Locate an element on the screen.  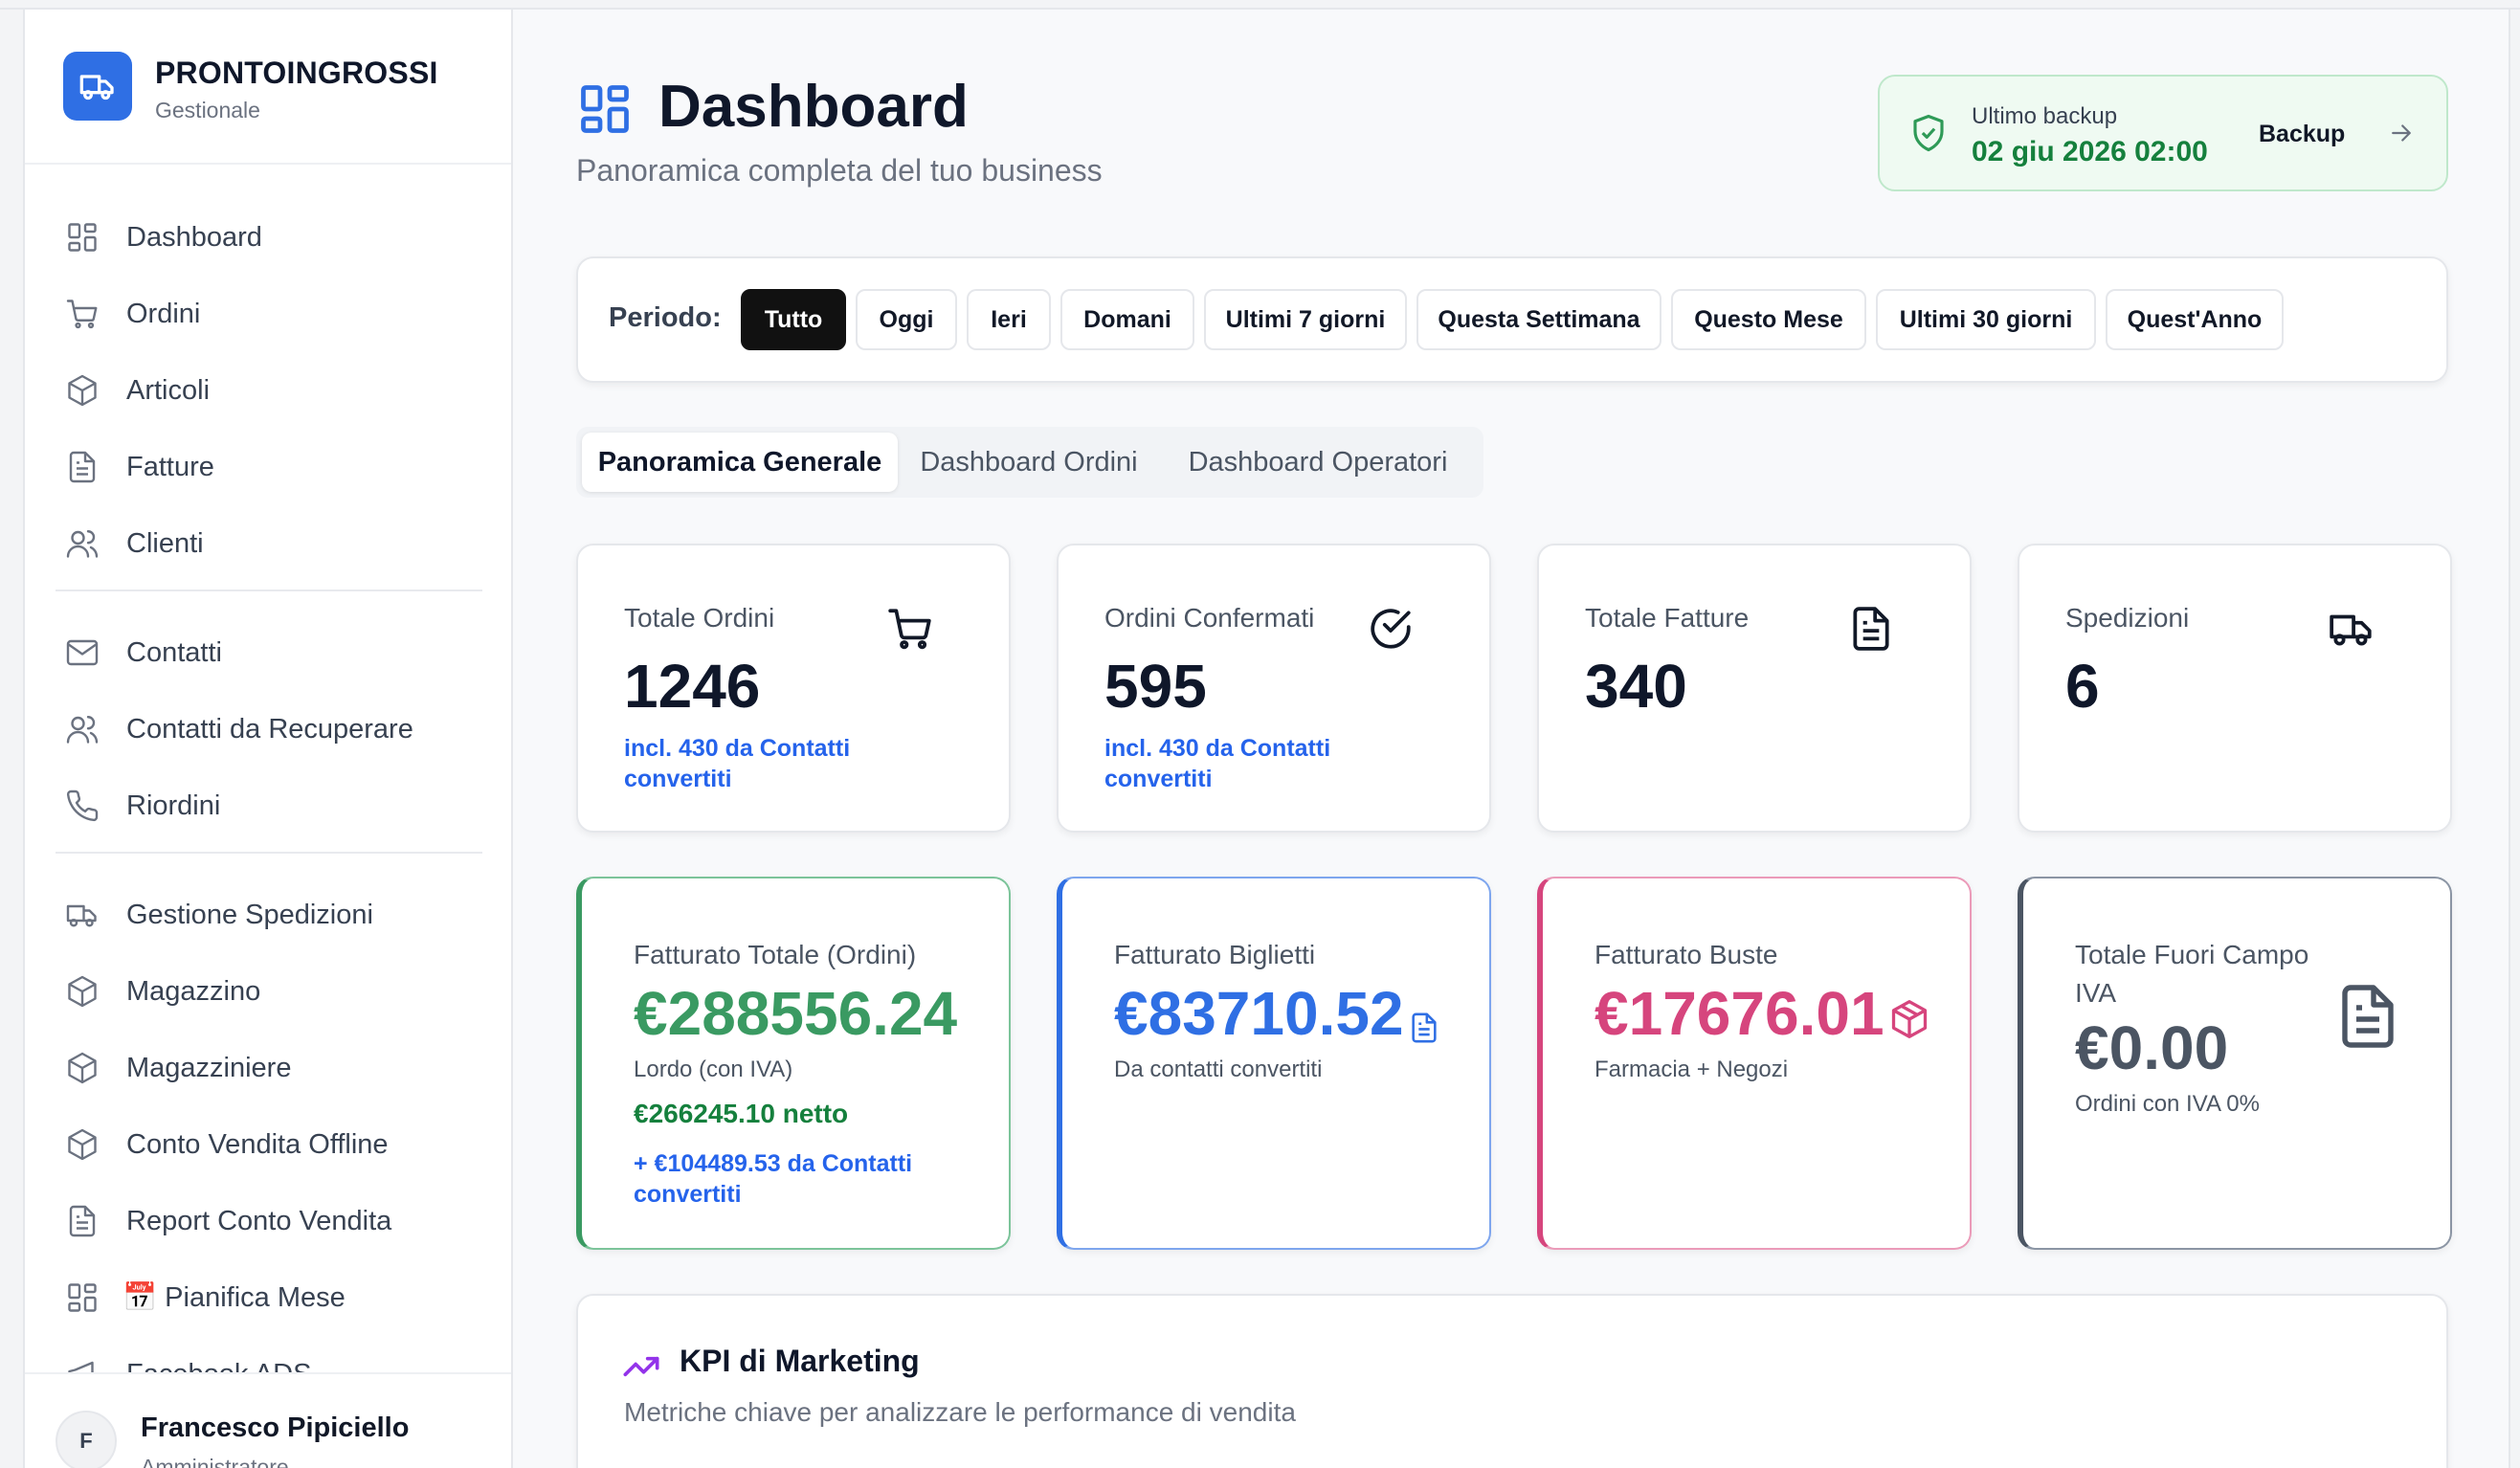
revenue-value: €288556.24 is located at coordinates (796, 1013).